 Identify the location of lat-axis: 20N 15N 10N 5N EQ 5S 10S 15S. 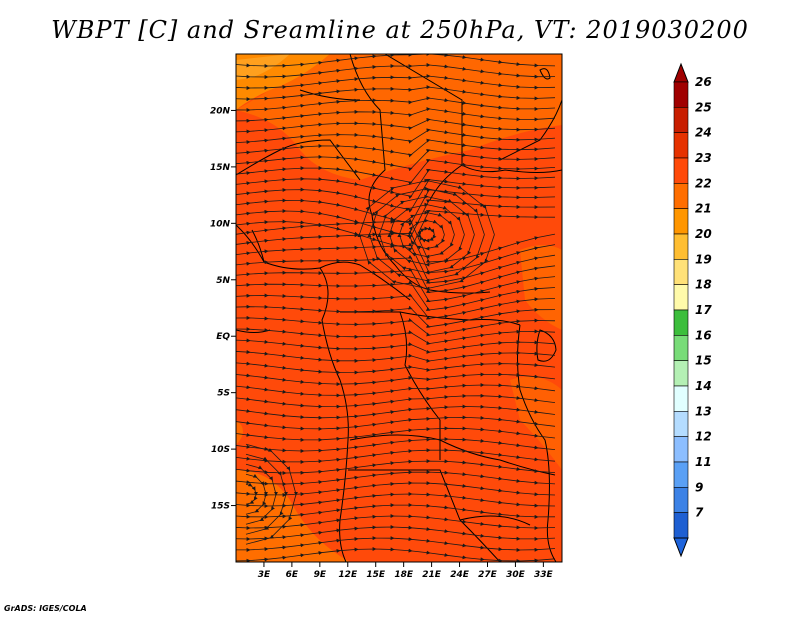
(223, 309).